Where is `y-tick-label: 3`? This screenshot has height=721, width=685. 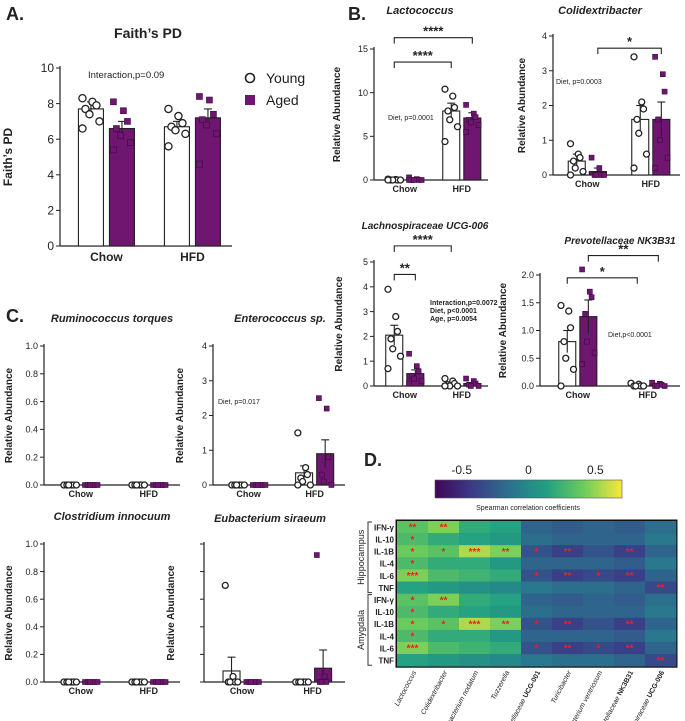
y-tick-label: 3 is located at coordinates (544, 71).